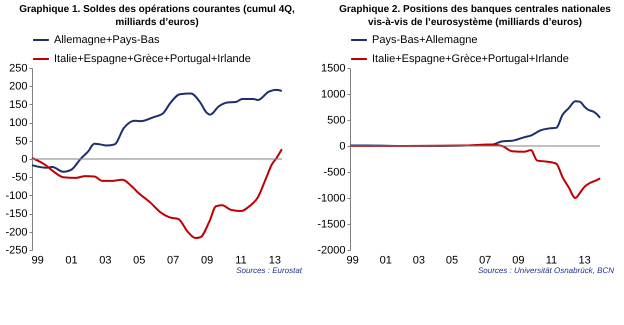  What do you see at coordinates (16, 250) in the screenshot?
I see `y-tick-label: -250` at bounding box center [16, 250].